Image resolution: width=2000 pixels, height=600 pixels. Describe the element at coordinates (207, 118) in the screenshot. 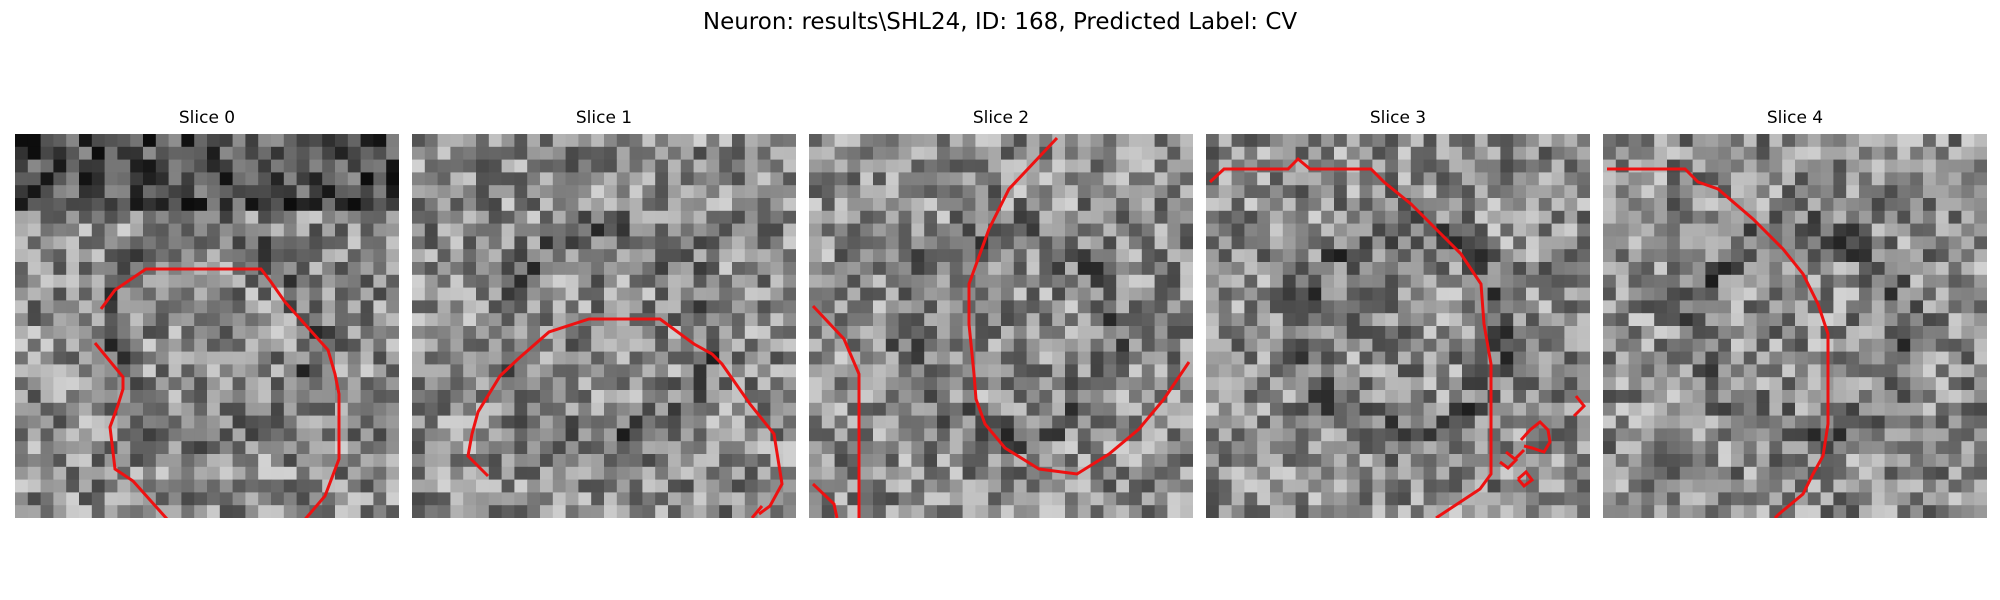

I see `slice-title: Slice 0` at that location.